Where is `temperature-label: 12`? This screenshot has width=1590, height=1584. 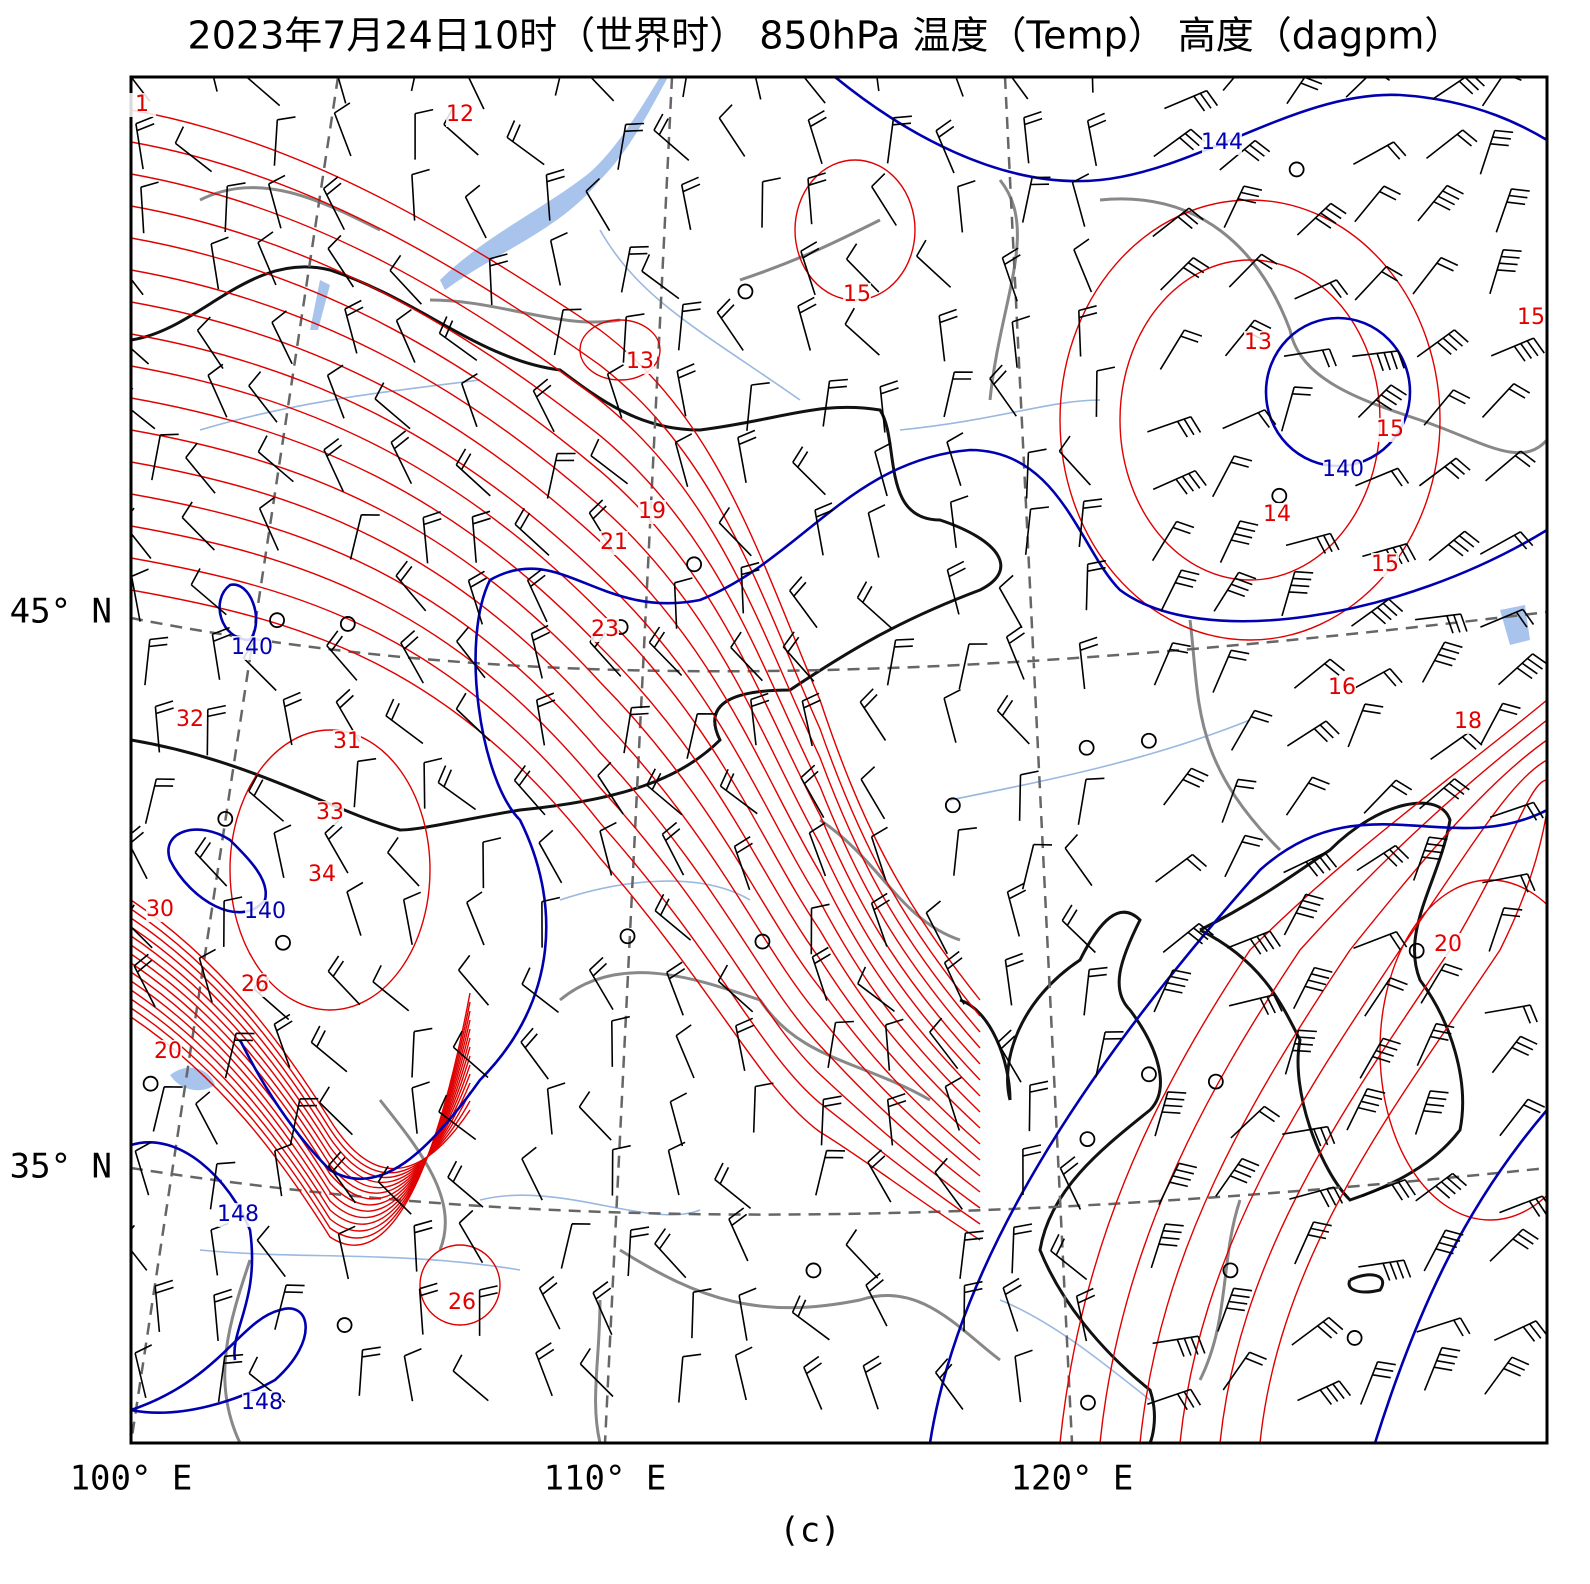 temperature-label: 12 is located at coordinates (460, 114).